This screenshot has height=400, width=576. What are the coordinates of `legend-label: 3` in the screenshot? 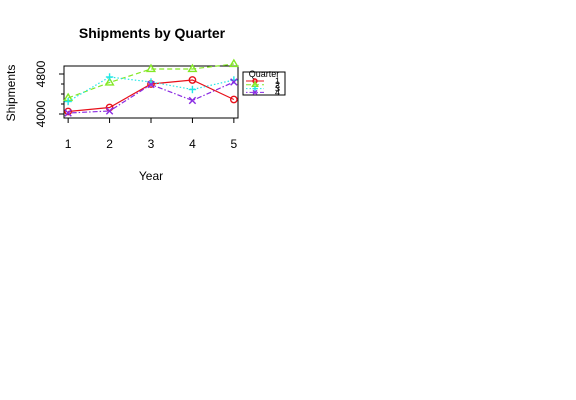 It's located at (277, 89).